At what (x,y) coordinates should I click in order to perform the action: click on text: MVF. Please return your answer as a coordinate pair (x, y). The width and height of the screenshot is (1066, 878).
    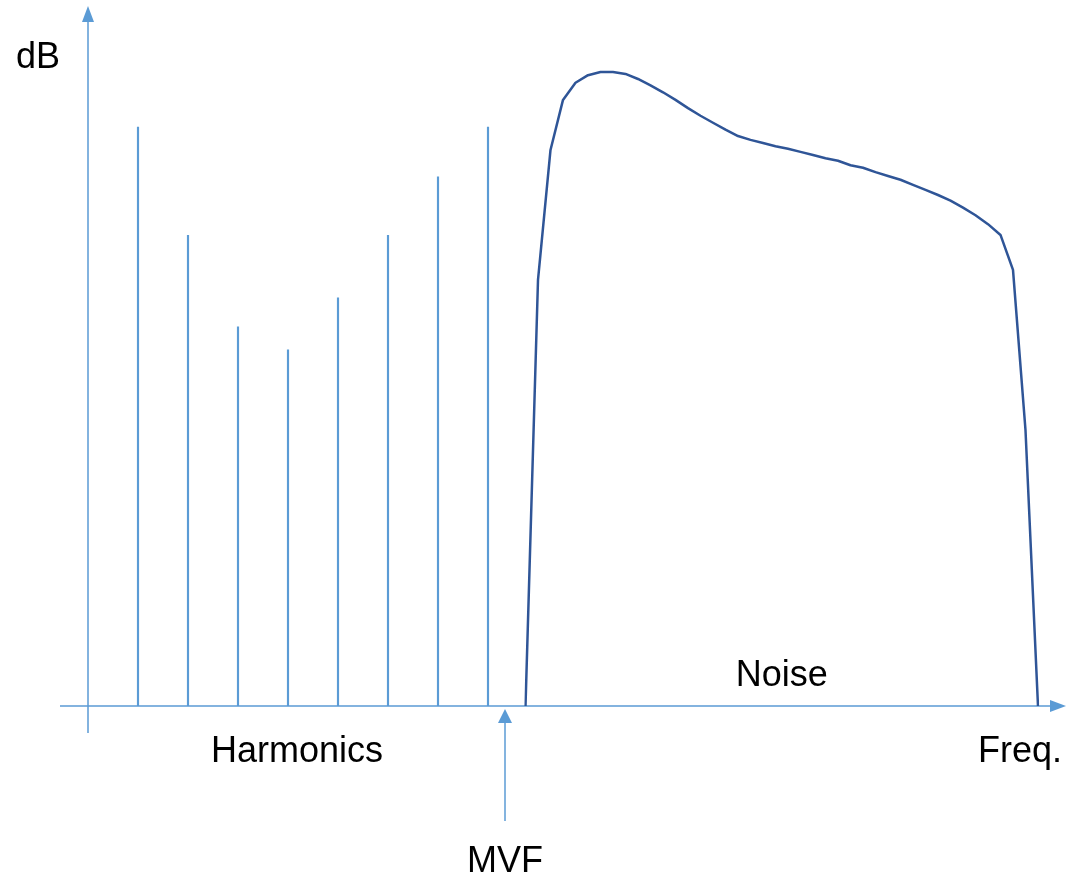
    Looking at the image, I should click on (505, 858).